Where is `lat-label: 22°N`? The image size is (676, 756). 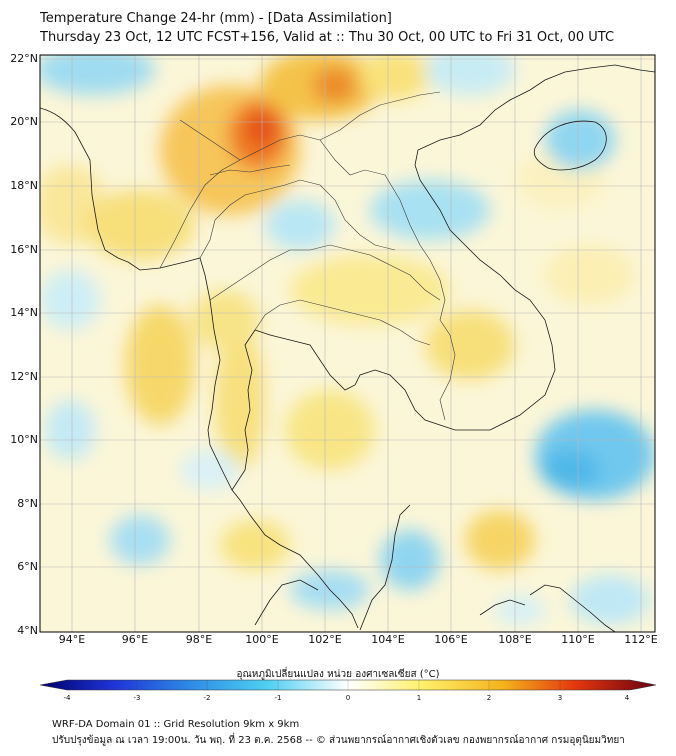 lat-label: 22°N is located at coordinates (24, 58).